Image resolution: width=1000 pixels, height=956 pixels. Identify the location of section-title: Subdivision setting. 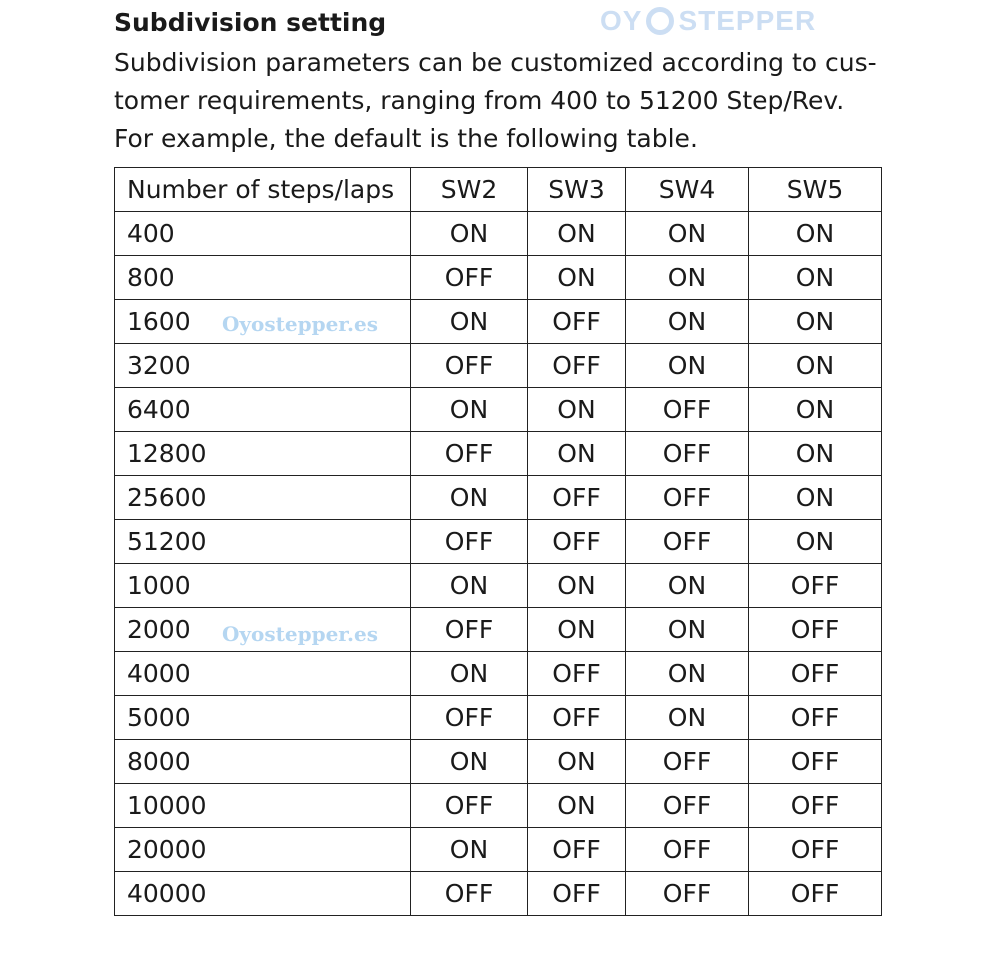
(250, 22).